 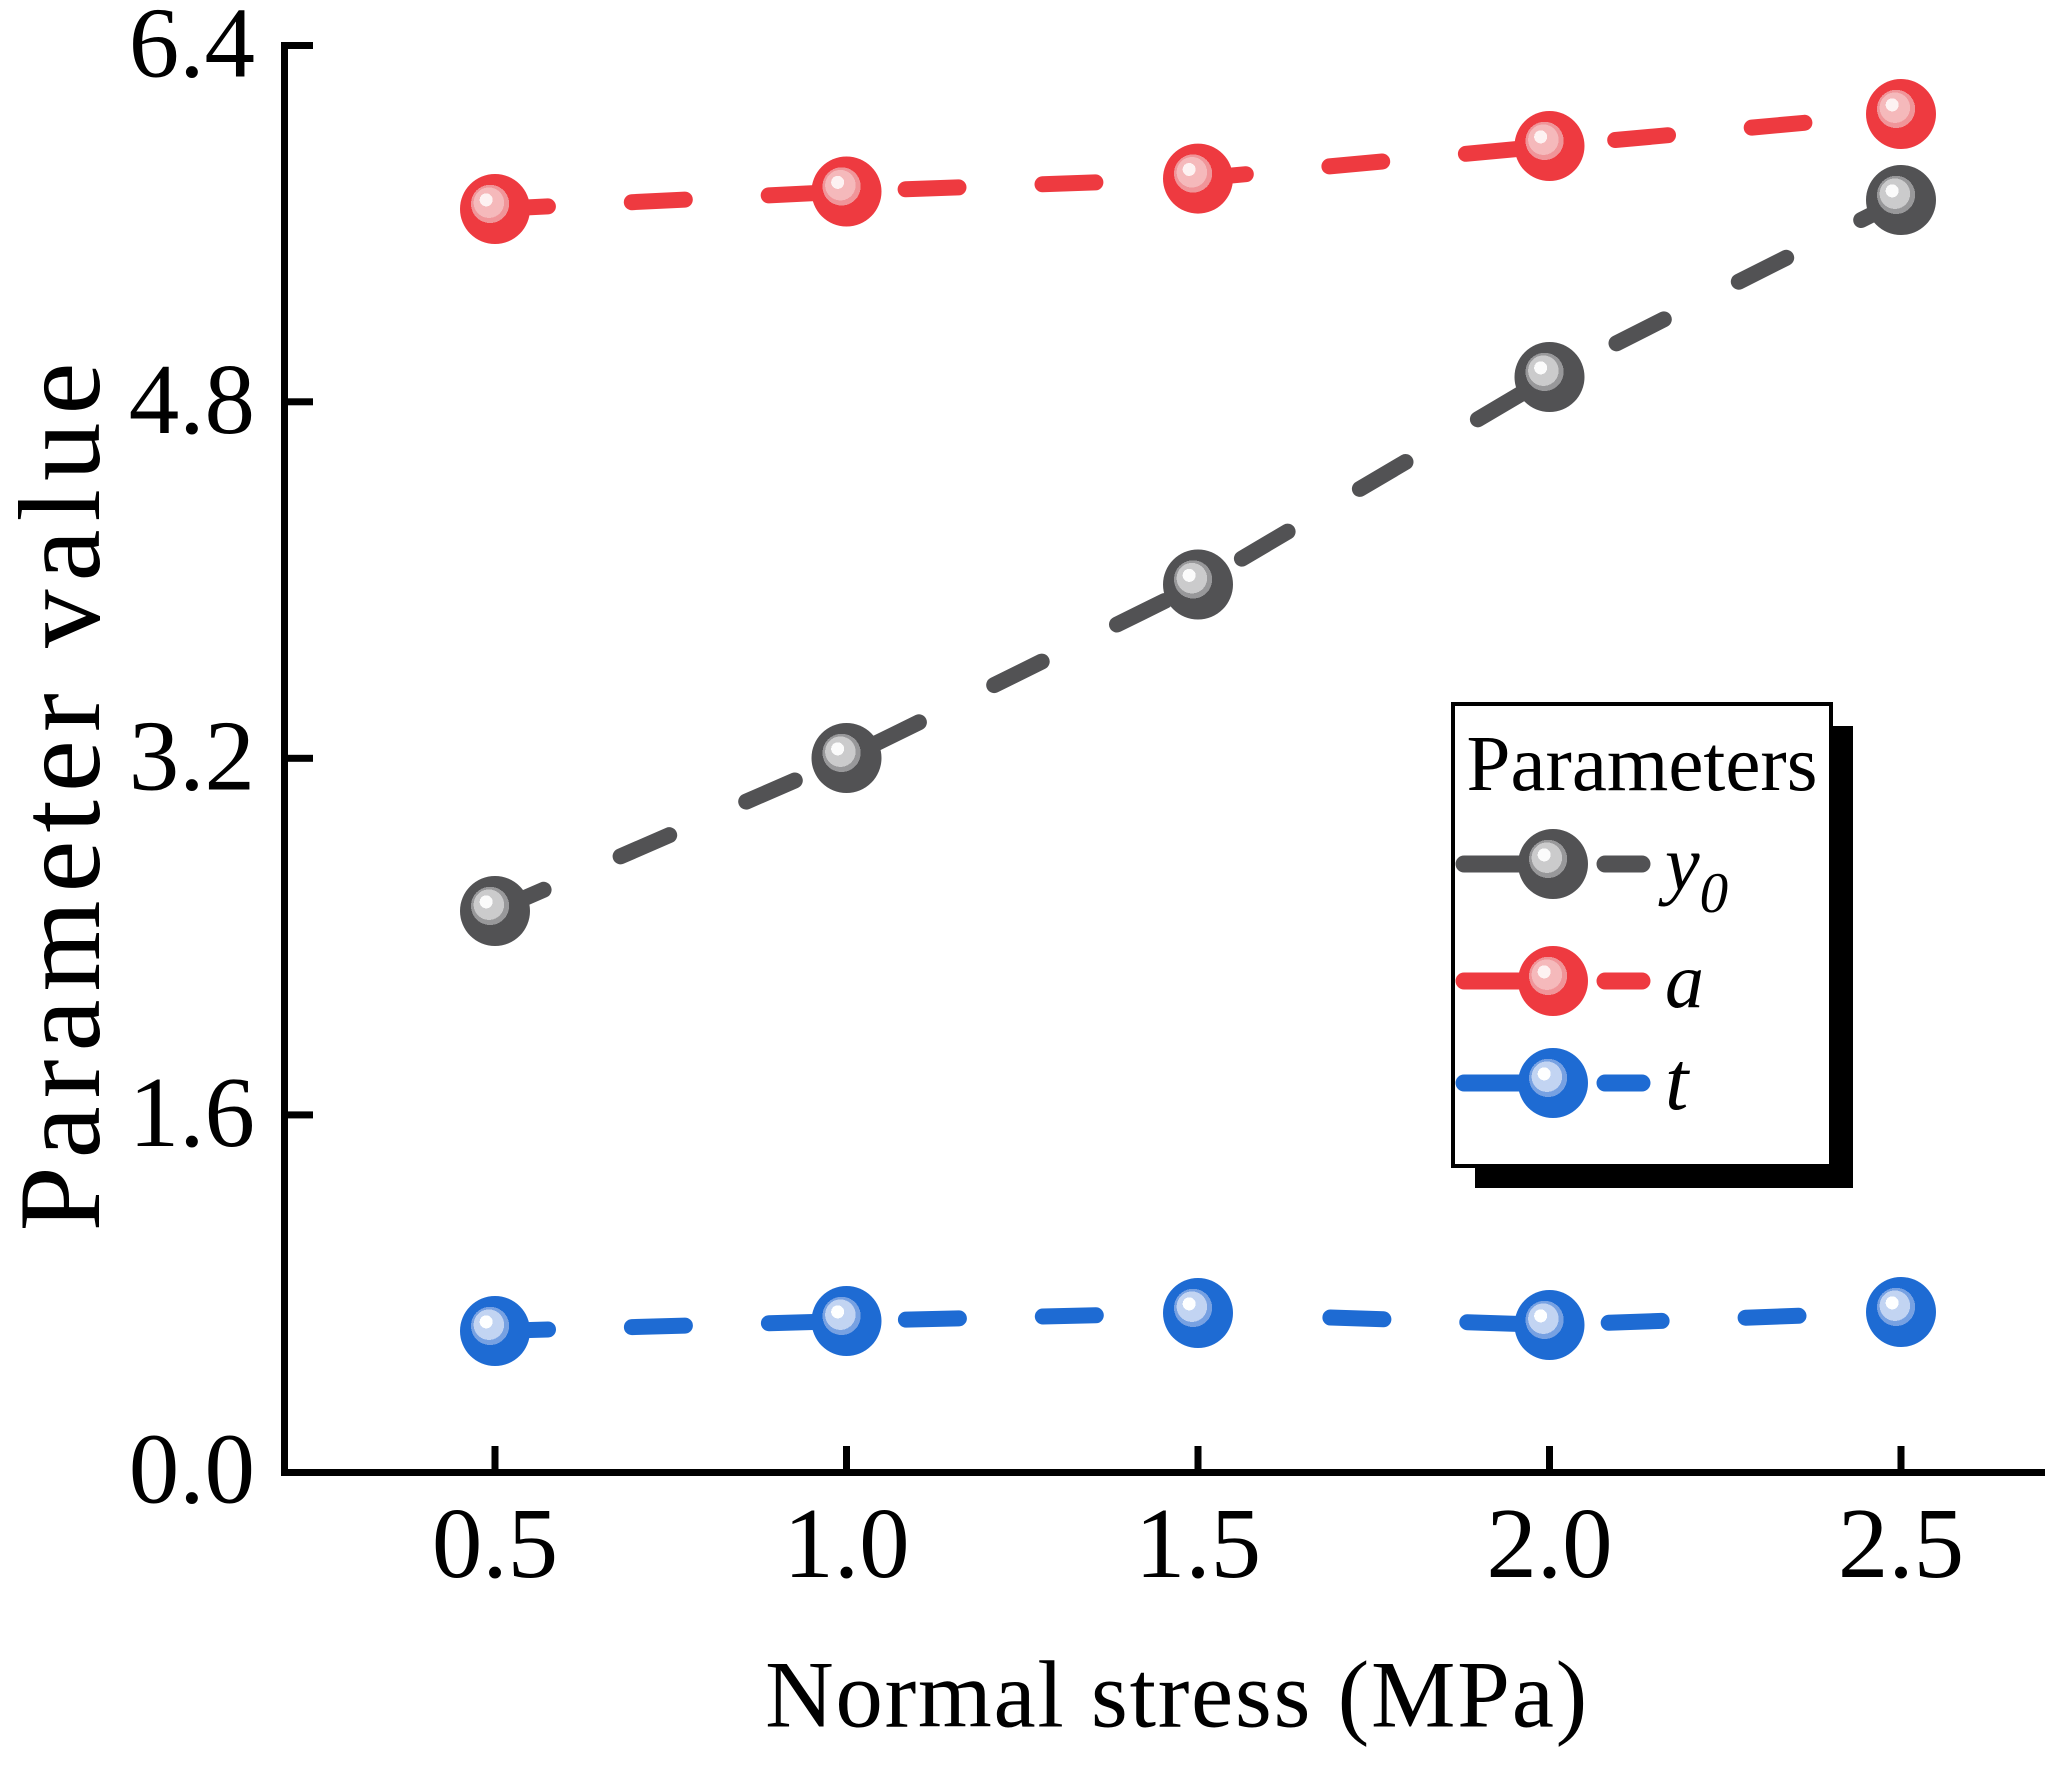 I want to click on svg-text: Normal stress (MPa), so click(x=1177, y=1695).